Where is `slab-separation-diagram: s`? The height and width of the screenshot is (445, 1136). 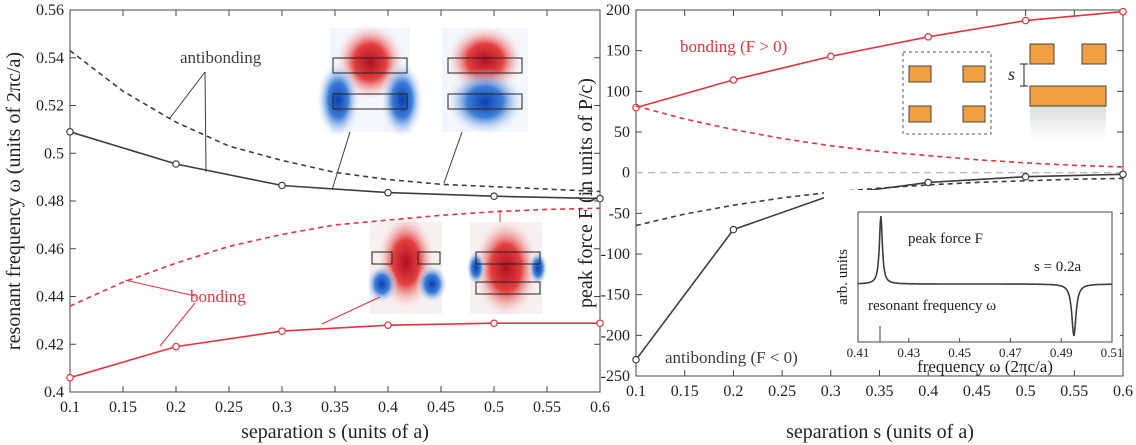
slab-separation-diagram: s is located at coordinates (1057, 91).